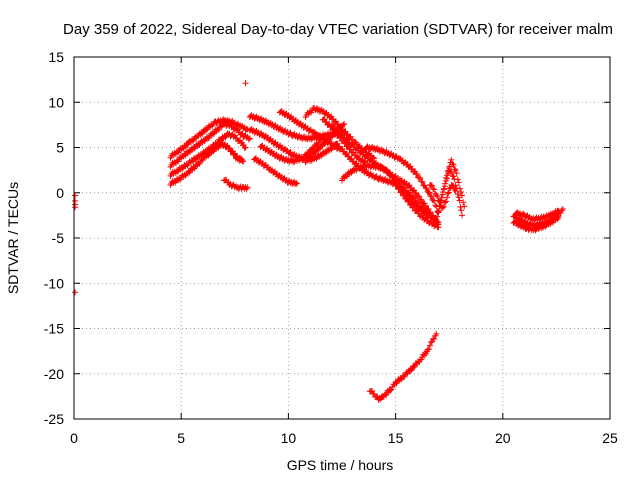 The height and width of the screenshot is (480, 640). What do you see at coordinates (54, 374) in the screenshot?
I see `y-tick-label: -20` at bounding box center [54, 374].